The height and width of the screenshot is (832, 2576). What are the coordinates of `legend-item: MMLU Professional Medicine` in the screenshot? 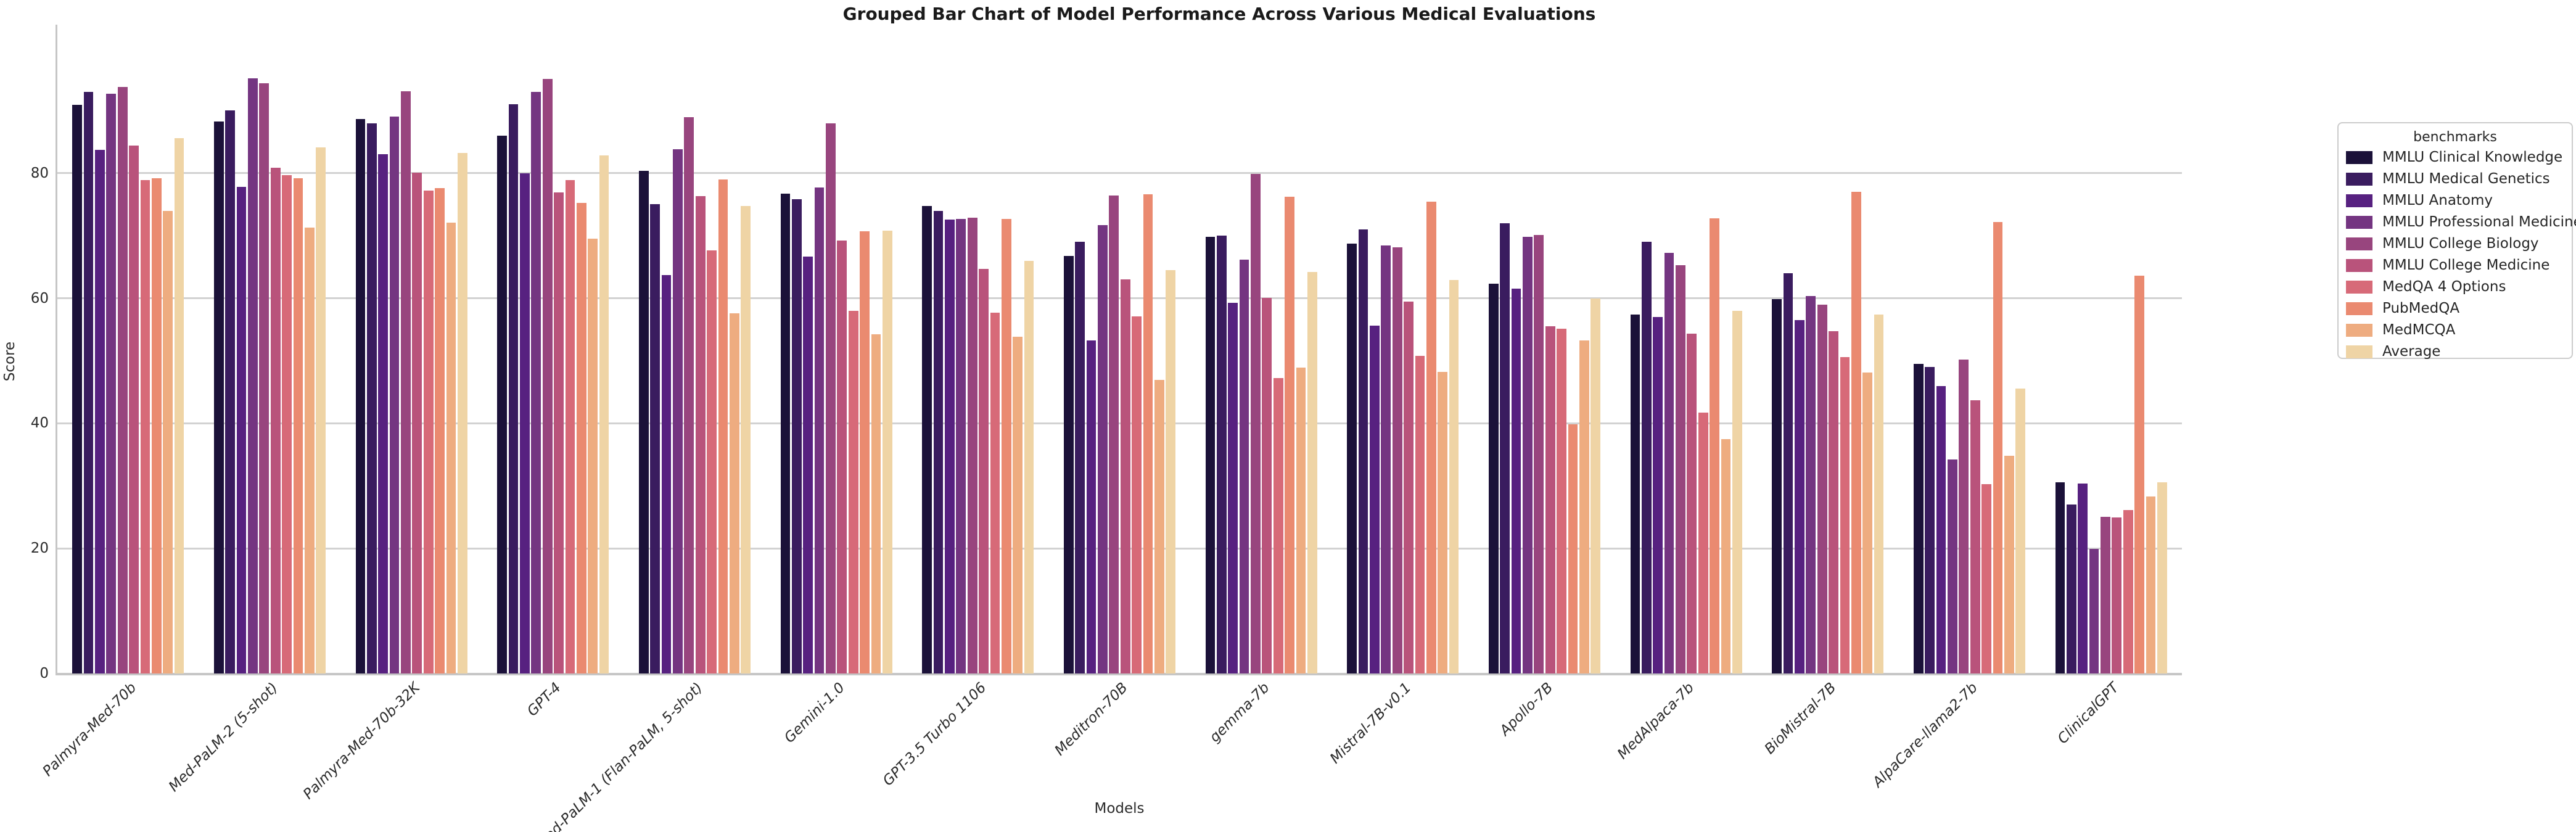 It's located at (2461, 222).